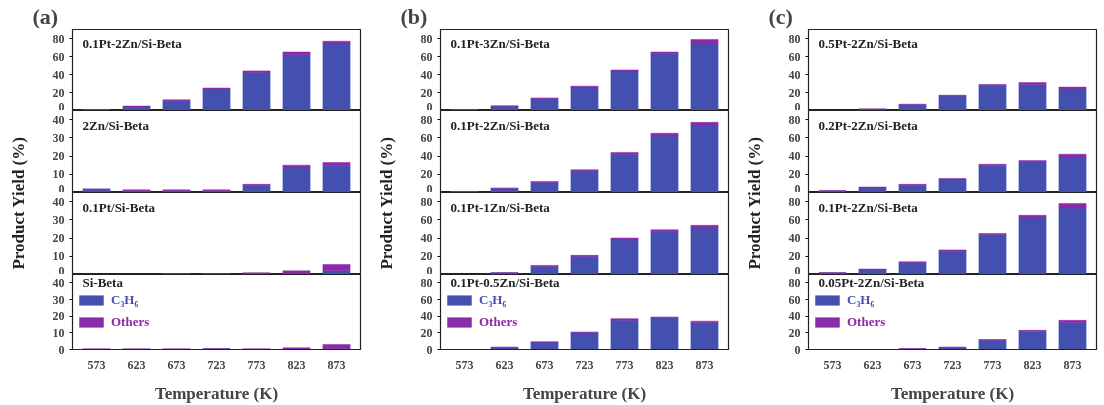 The image size is (1104, 405). What do you see at coordinates (505, 282) in the screenshot?
I see `annotation: 0.1Pt-0.5Zn/Si-Beta` at bounding box center [505, 282].